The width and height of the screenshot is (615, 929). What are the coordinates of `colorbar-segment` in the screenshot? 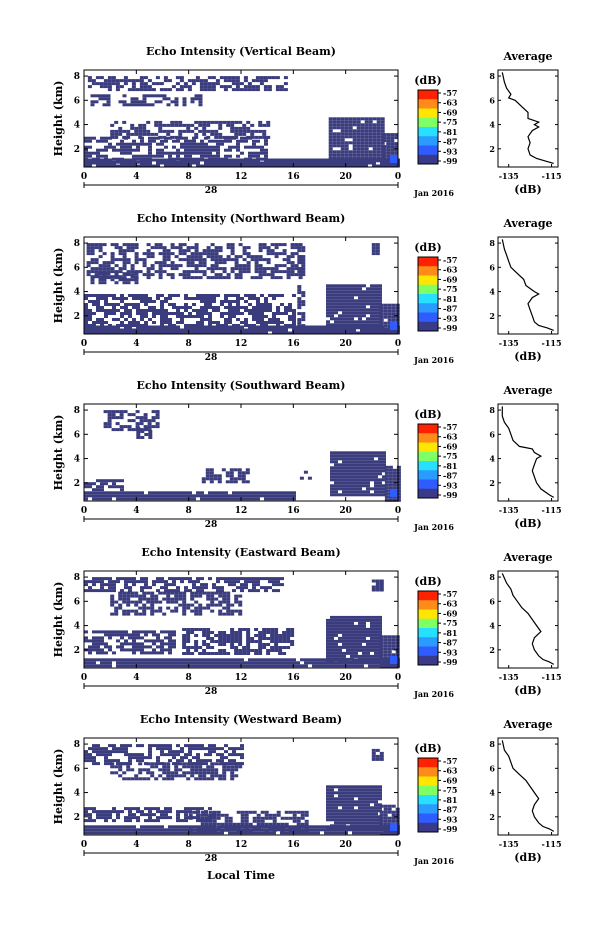 It's located at (428, 605).